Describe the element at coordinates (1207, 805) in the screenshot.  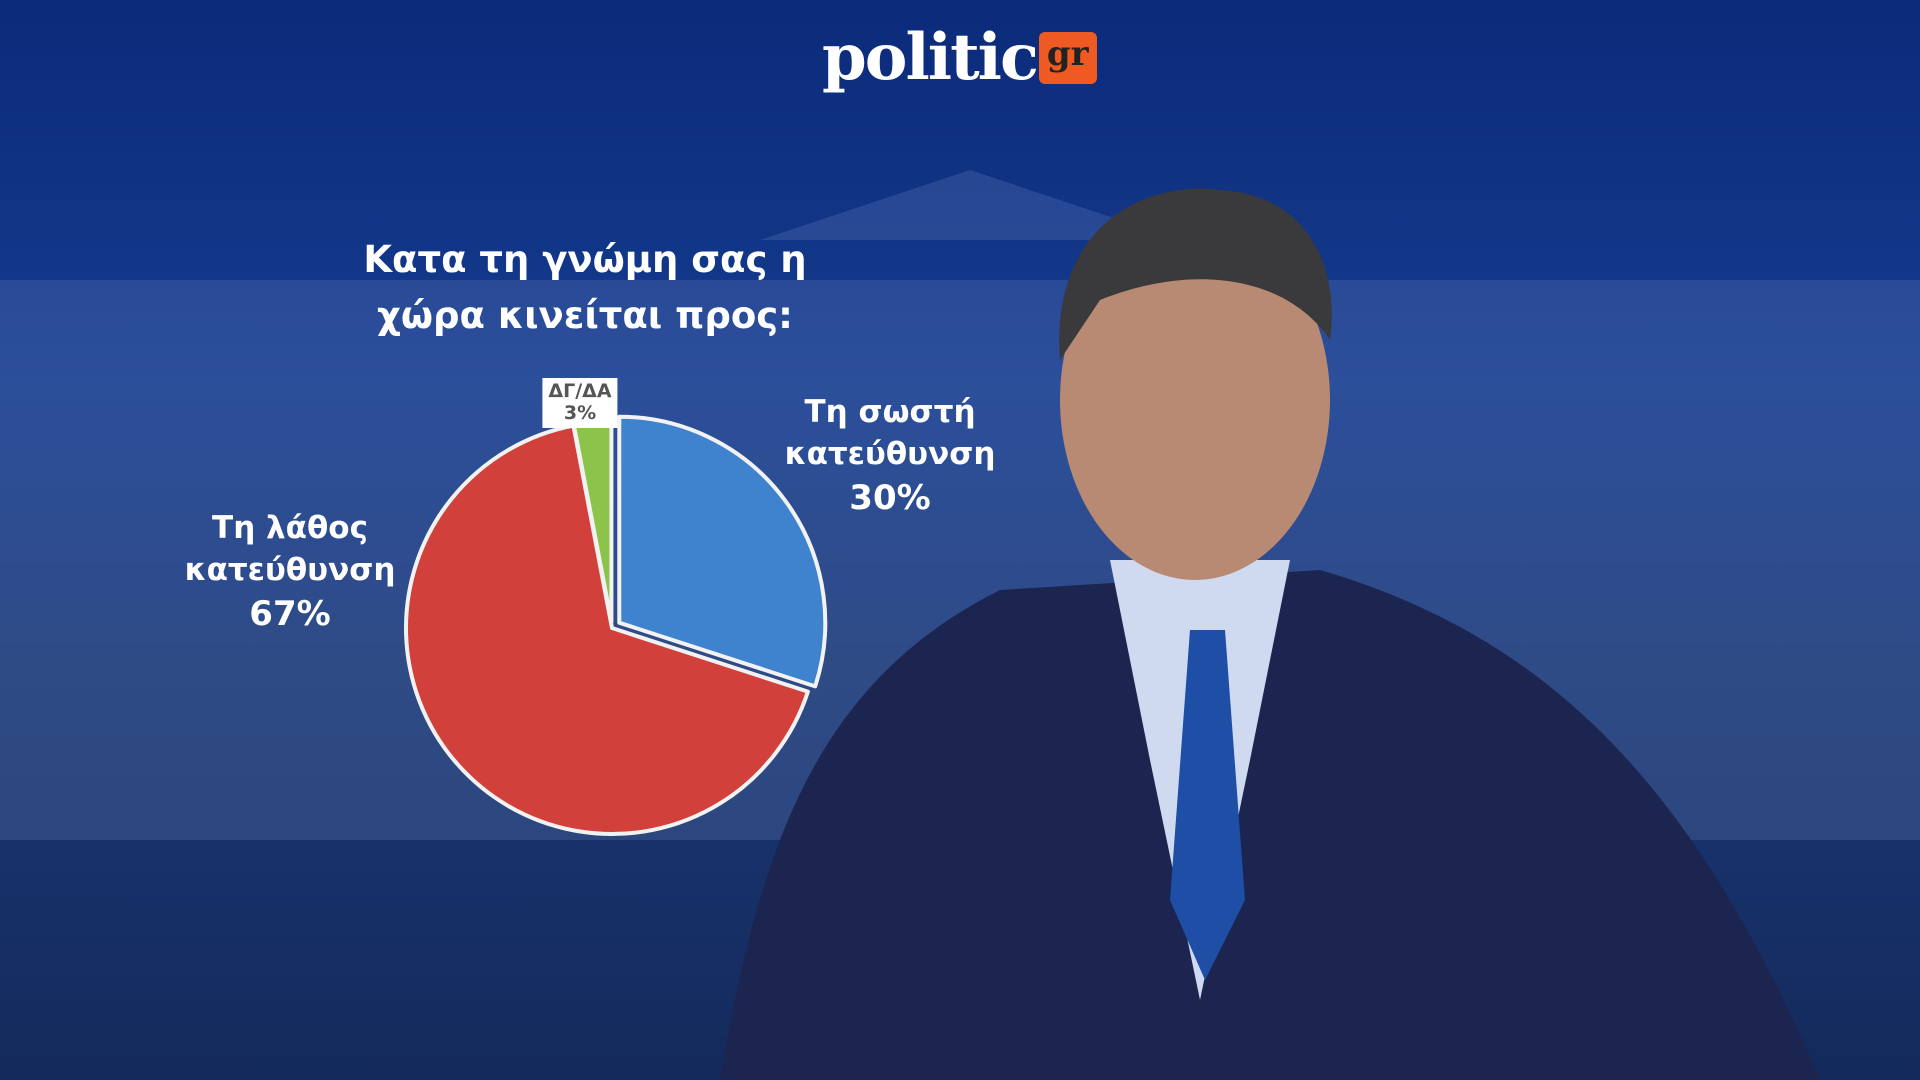
I see `tie` at that location.